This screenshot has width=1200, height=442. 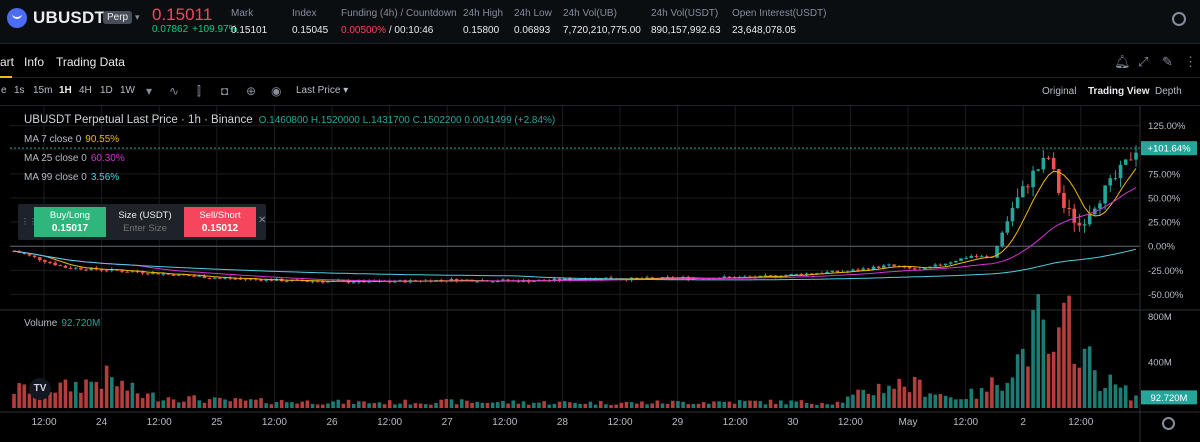 I want to click on add-icon: ⊕, so click(x=251, y=91).